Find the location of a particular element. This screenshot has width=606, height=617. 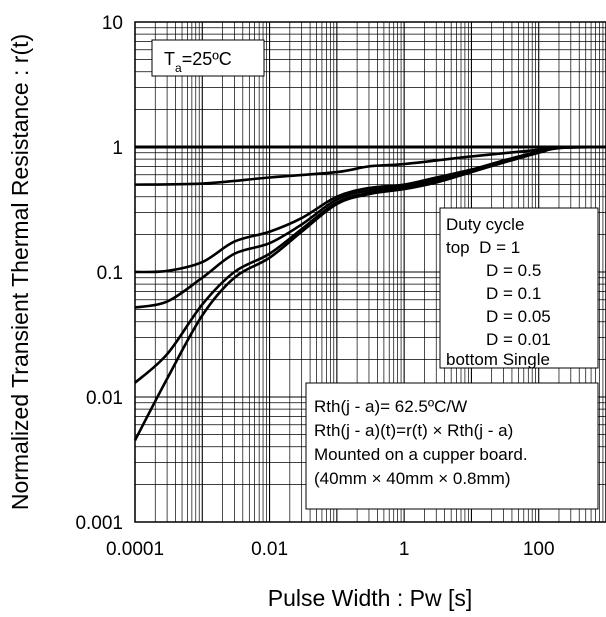

x-tick-label: 0.0001 is located at coordinates (135, 549).